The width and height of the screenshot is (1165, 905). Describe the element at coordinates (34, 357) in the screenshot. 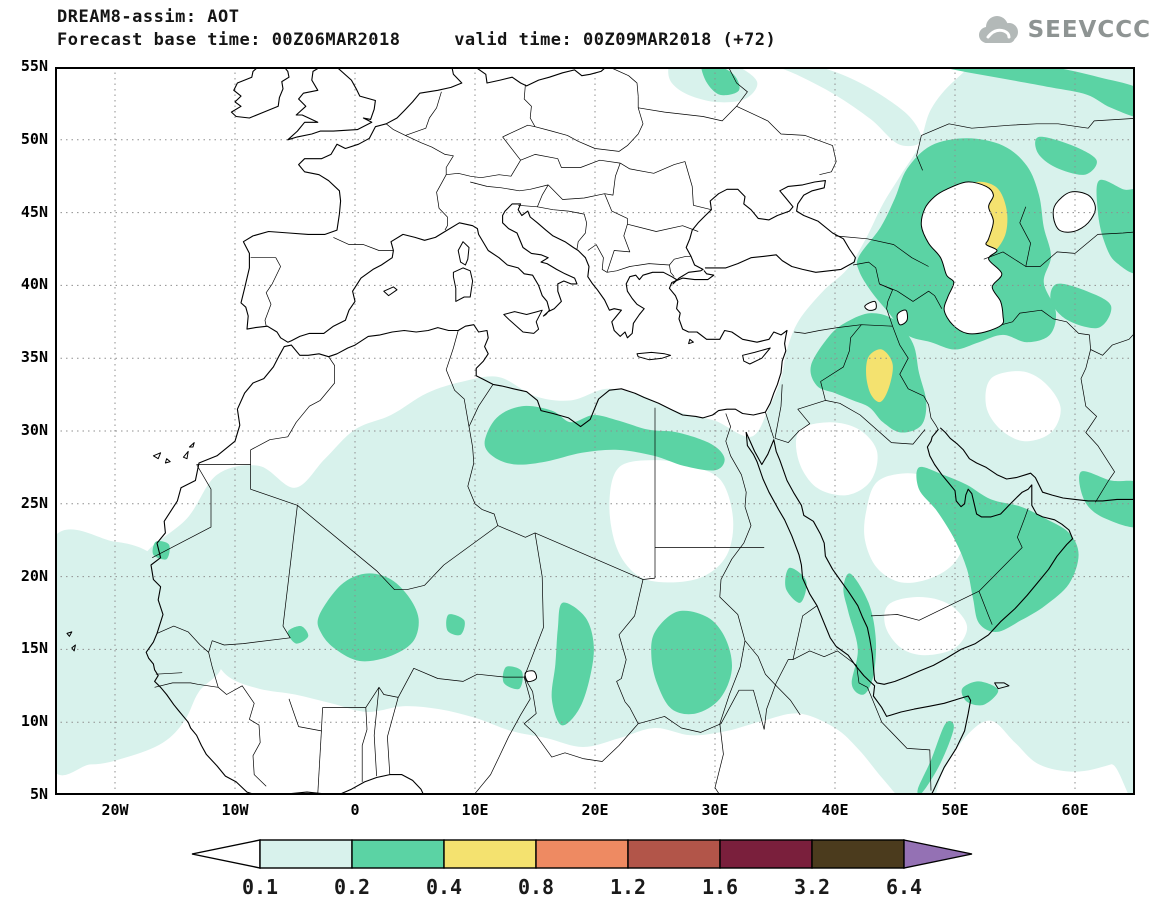

I see `lat-tick-35N: 35N` at that location.